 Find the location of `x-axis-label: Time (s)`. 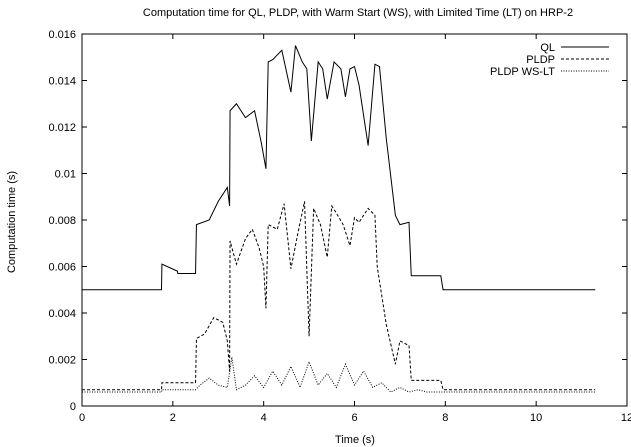

x-axis-label: Time (s) is located at coordinates (355, 440).